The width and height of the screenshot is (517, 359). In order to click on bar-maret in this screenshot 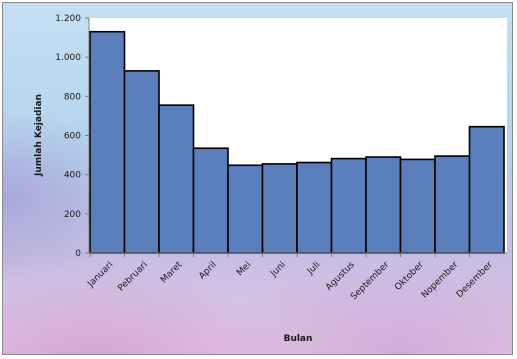, I will do `click(176, 179)`.